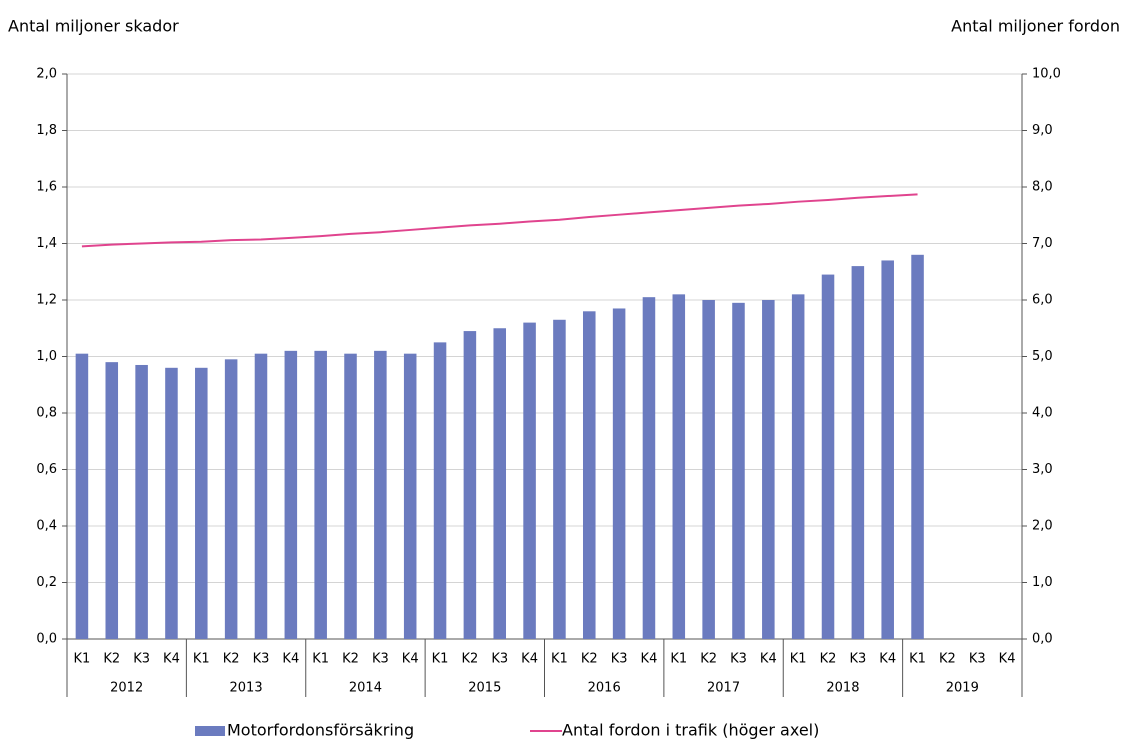  Describe the element at coordinates (1035, 26) in the screenshot. I see `y2-axis-title: Antal miljoner fordon` at that location.